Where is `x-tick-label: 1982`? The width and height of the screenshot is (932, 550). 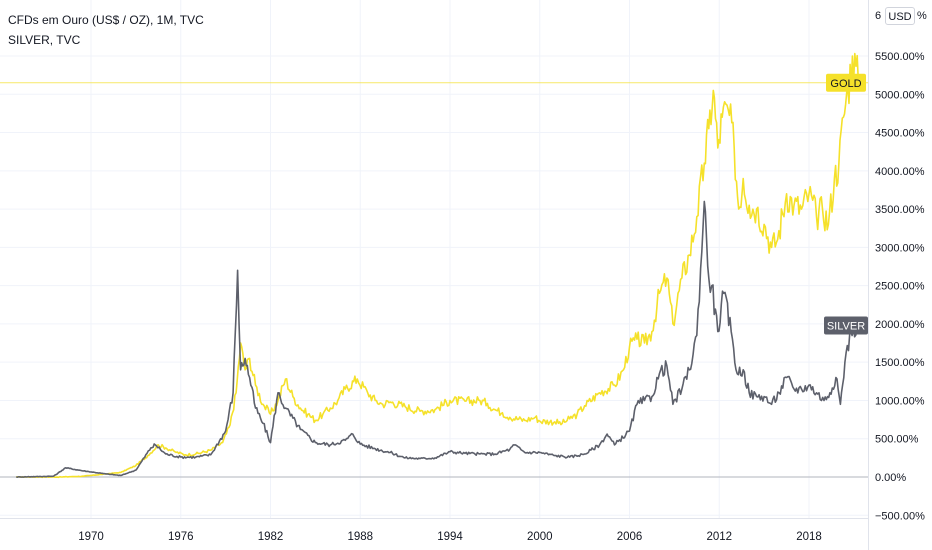
x-tick-label: 1982 is located at coordinates (271, 537).